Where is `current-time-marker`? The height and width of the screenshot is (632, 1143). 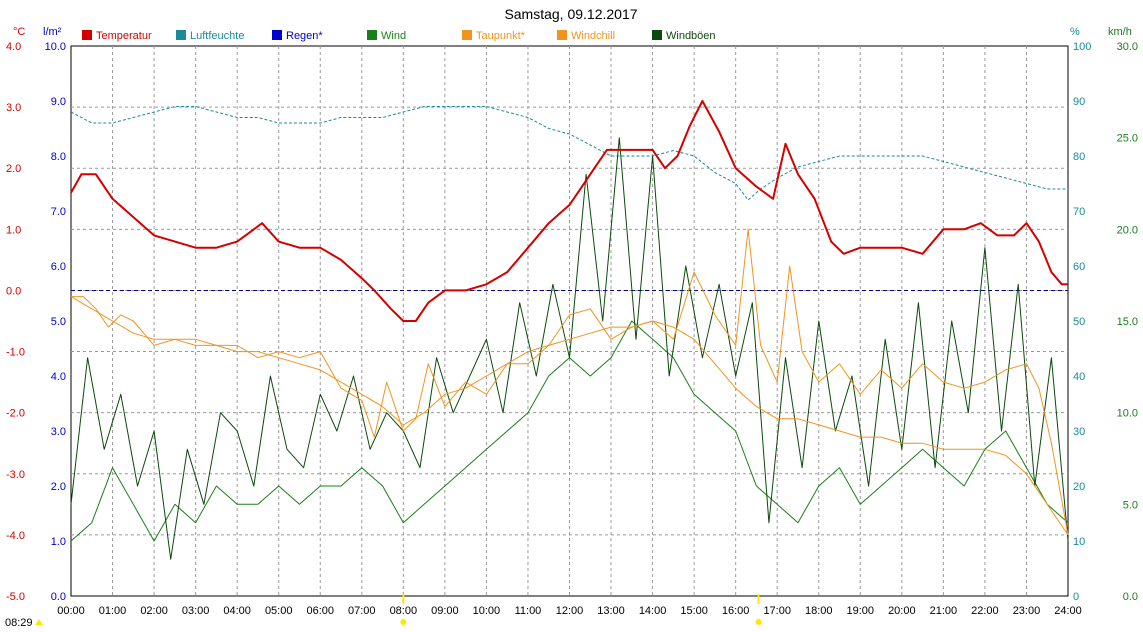 current-time-marker is located at coordinates (39, 622).